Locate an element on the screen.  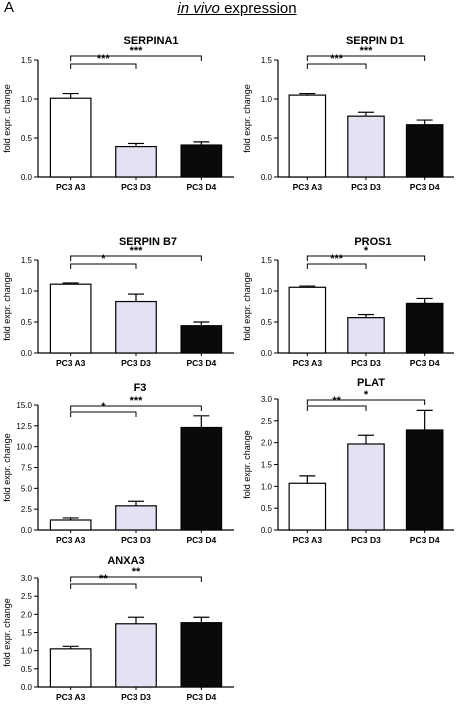
y-tick-label: 10.0 is located at coordinates (24, 447).